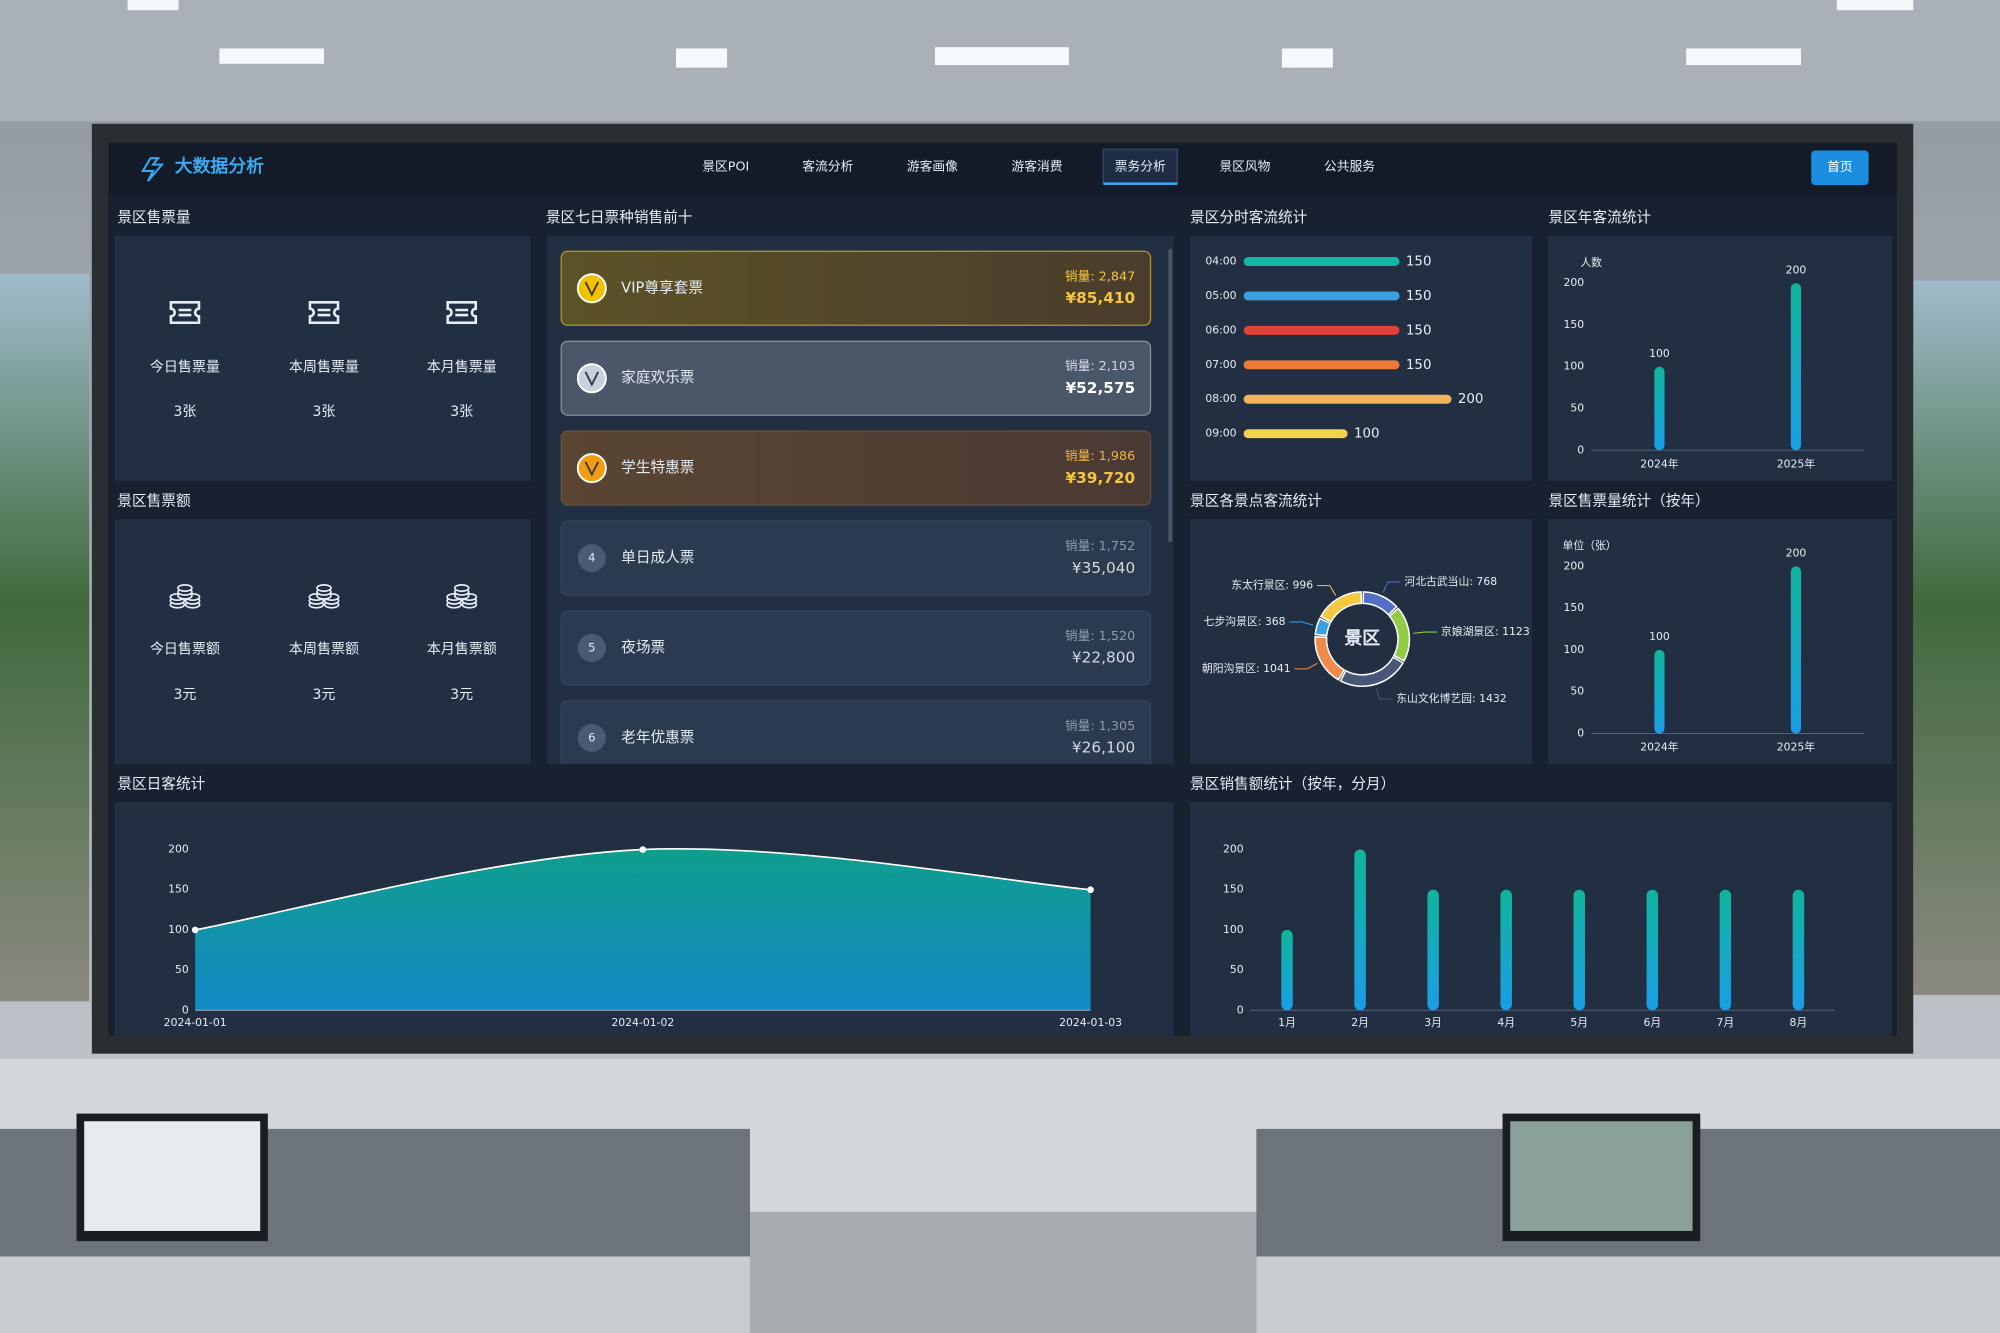 The width and height of the screenshot is (2000, 1333). Describe the element at coordinates (1100, 276) in the screenshot. I see `ticket-sales: 销量: 2,847` at that location.